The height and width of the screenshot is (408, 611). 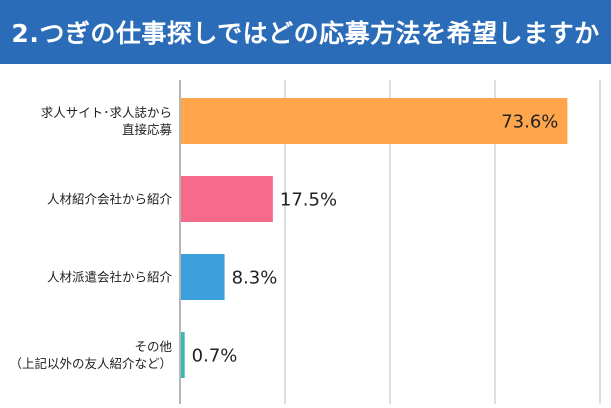 What do you see at coordinates (153, 346) in the screenshot?
I see `category-label: その他` at bounding box center [153, 346].